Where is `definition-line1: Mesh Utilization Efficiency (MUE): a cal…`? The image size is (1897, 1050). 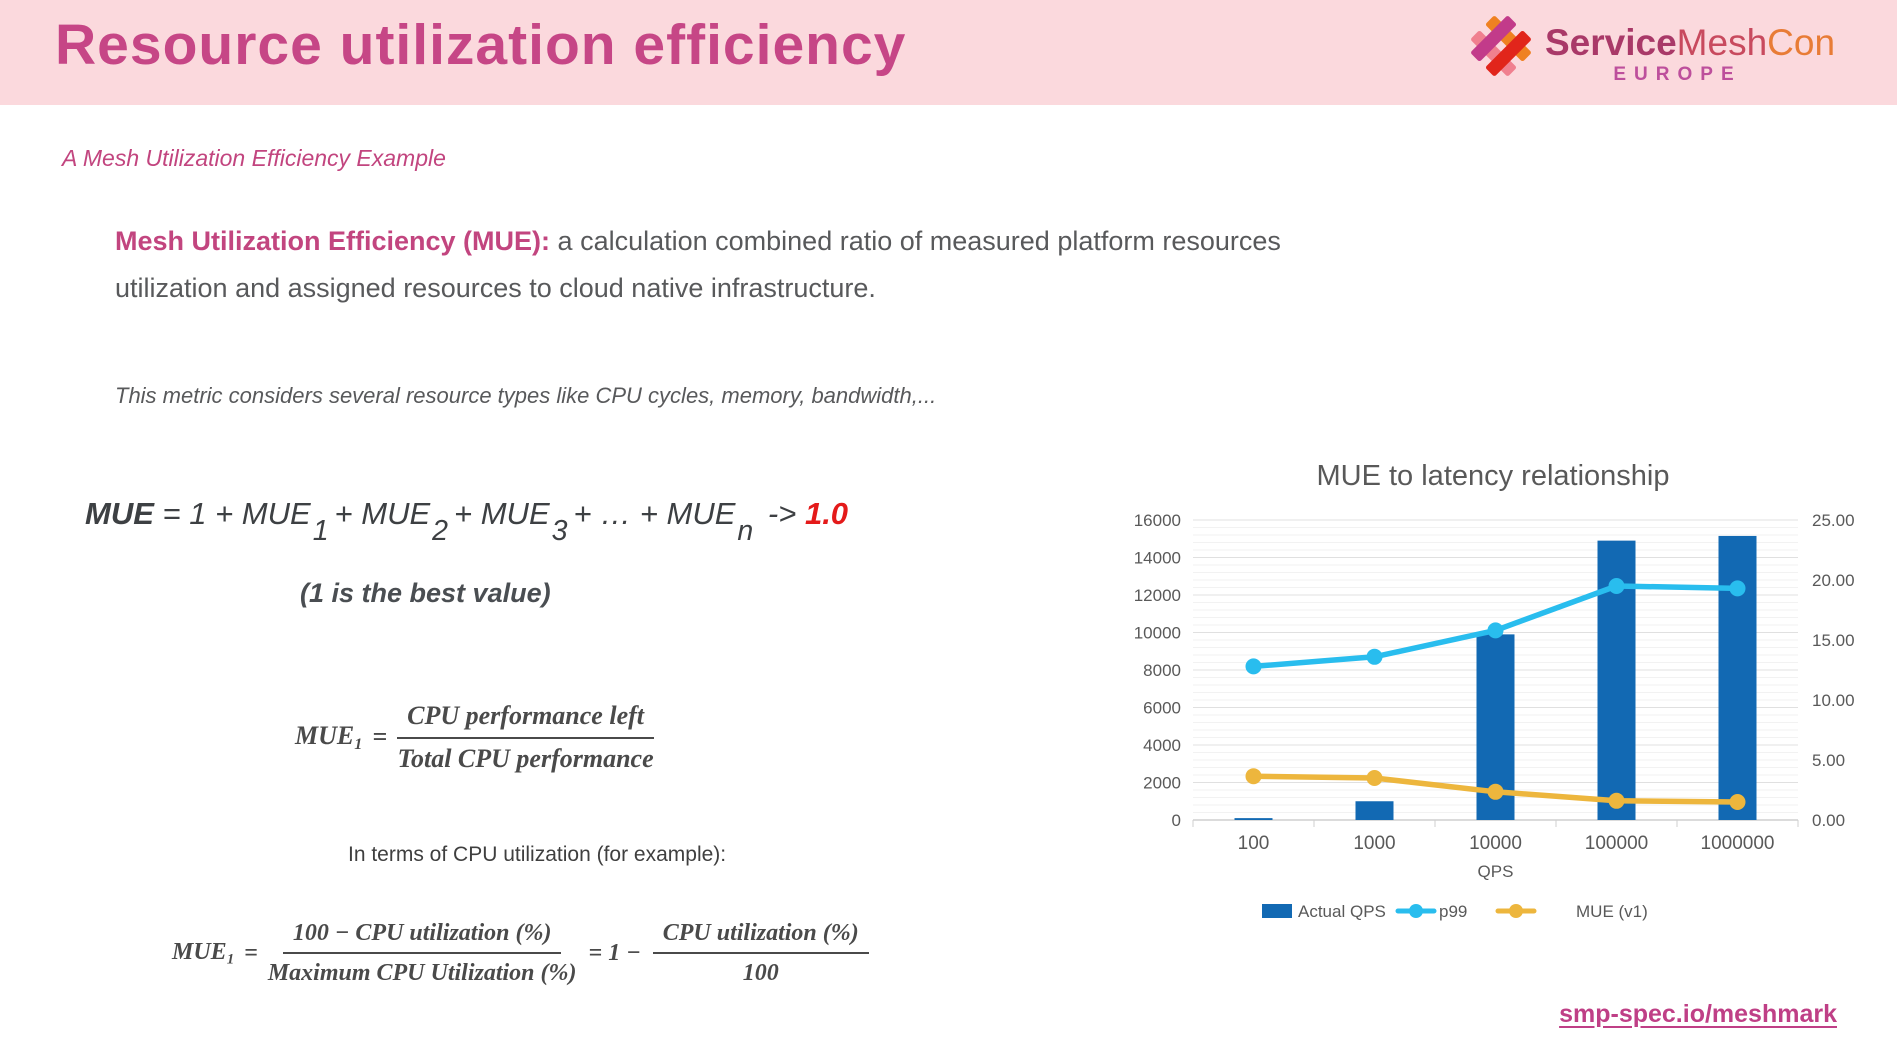
definition-line1: Mesh Utilization Efficiency (MUE): a cal… is located at coordinates (698, 241).